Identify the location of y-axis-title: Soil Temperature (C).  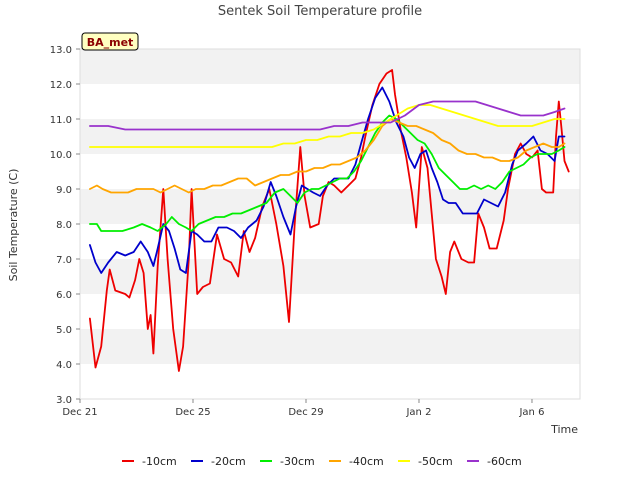
(13, 225).